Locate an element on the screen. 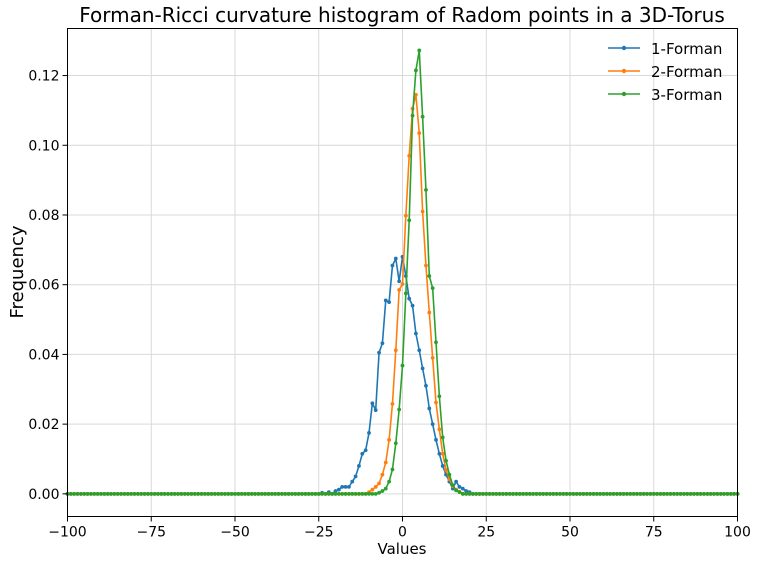 Image resolution: width=757 pixels, height=564 pixels. legend-label-2: 2-Forman is located at coordinates (686, 72).